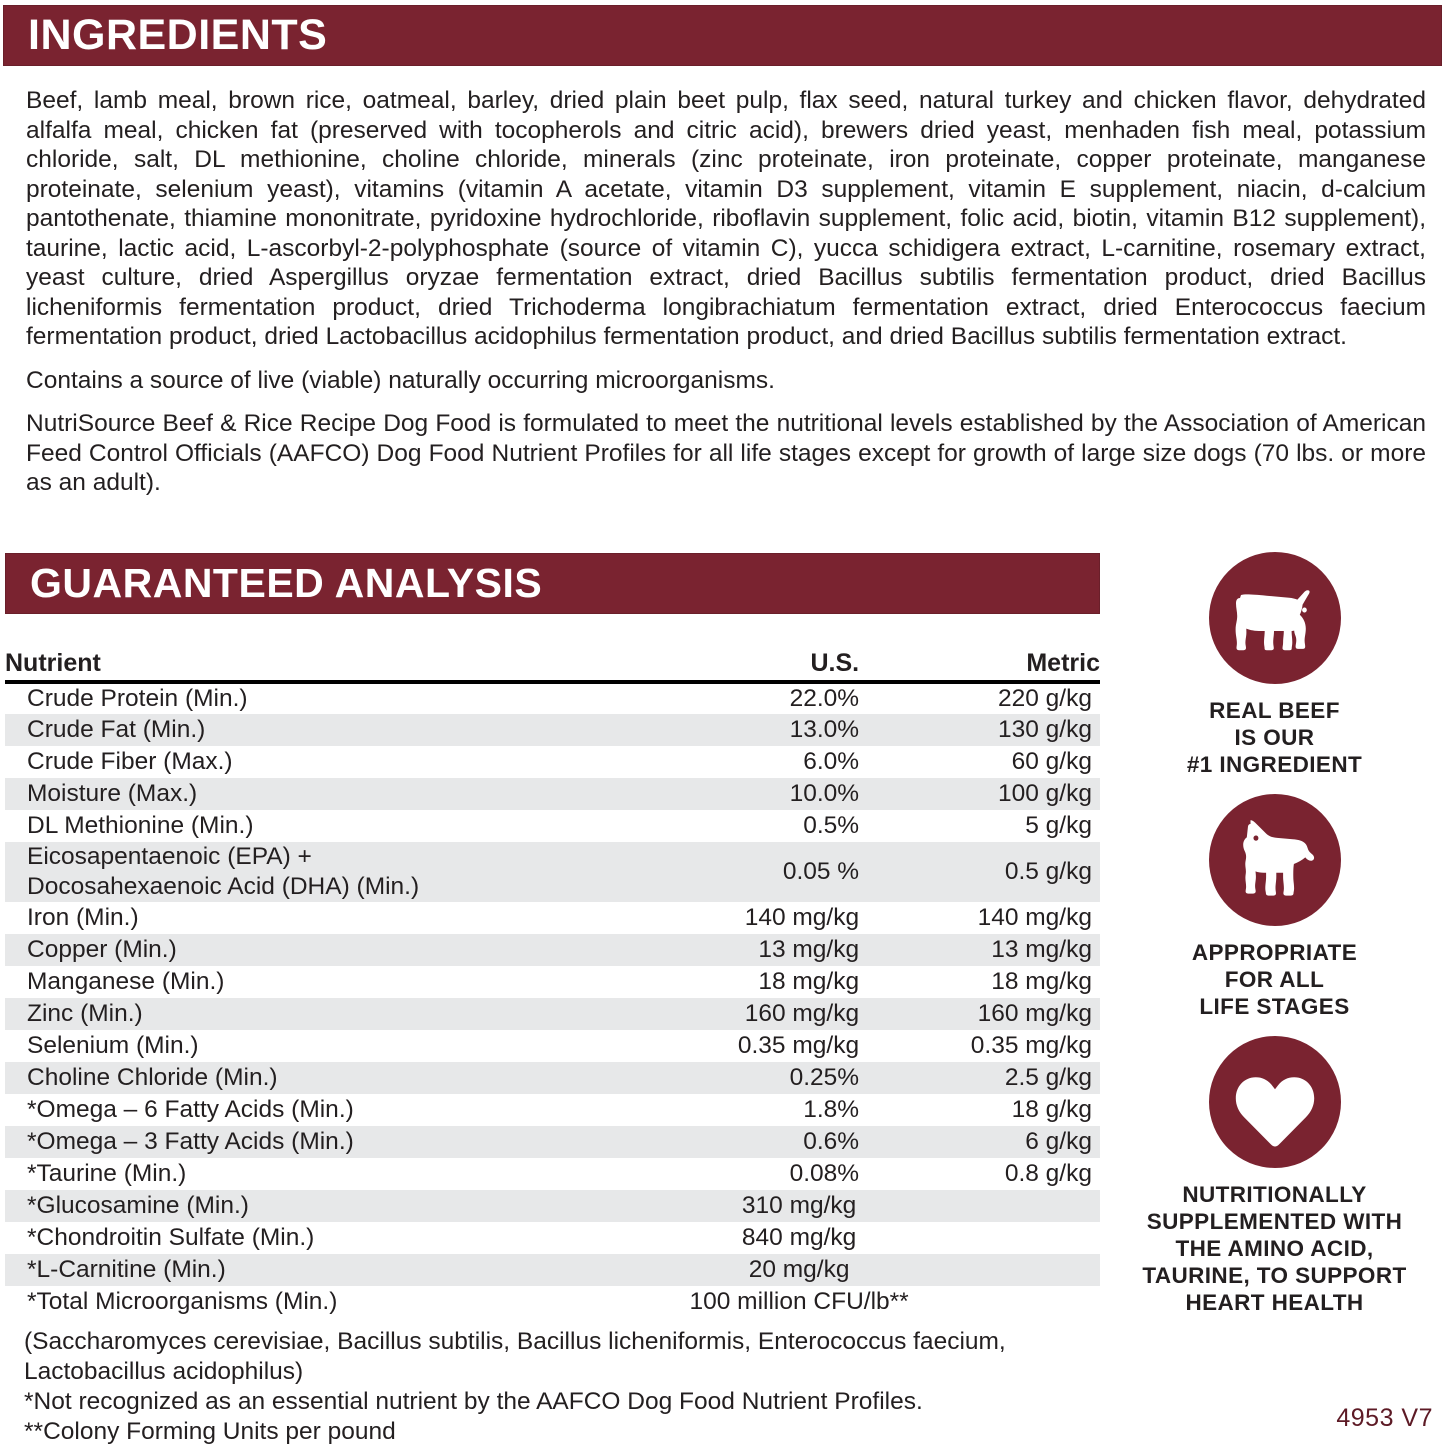 Image resolution: width=1445 pixels, height=1447 pixels. What do you see at coordinates (552, 1142) in the screenshot?
I see `table-row: *Omega – 3 Fatty Acids (Min.) 0.6% 6 g/kg` at bounding box center [552, 1142].